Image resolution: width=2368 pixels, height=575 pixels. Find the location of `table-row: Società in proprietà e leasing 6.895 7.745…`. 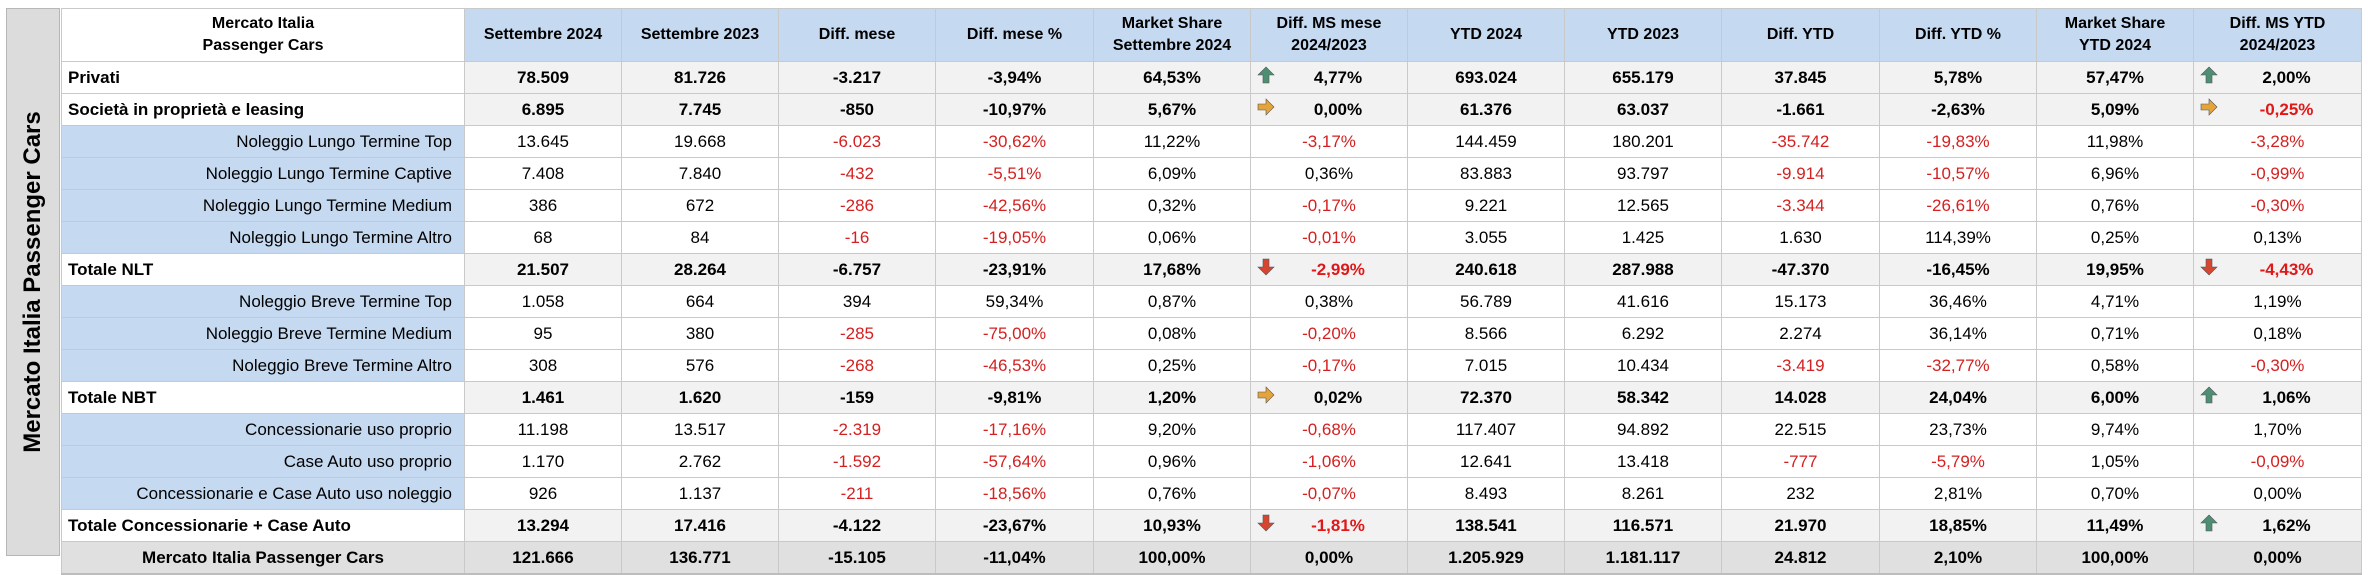

table-row: Società in proprietà e leasing 6.895 7.745… is located at coordinates (1211, 109).